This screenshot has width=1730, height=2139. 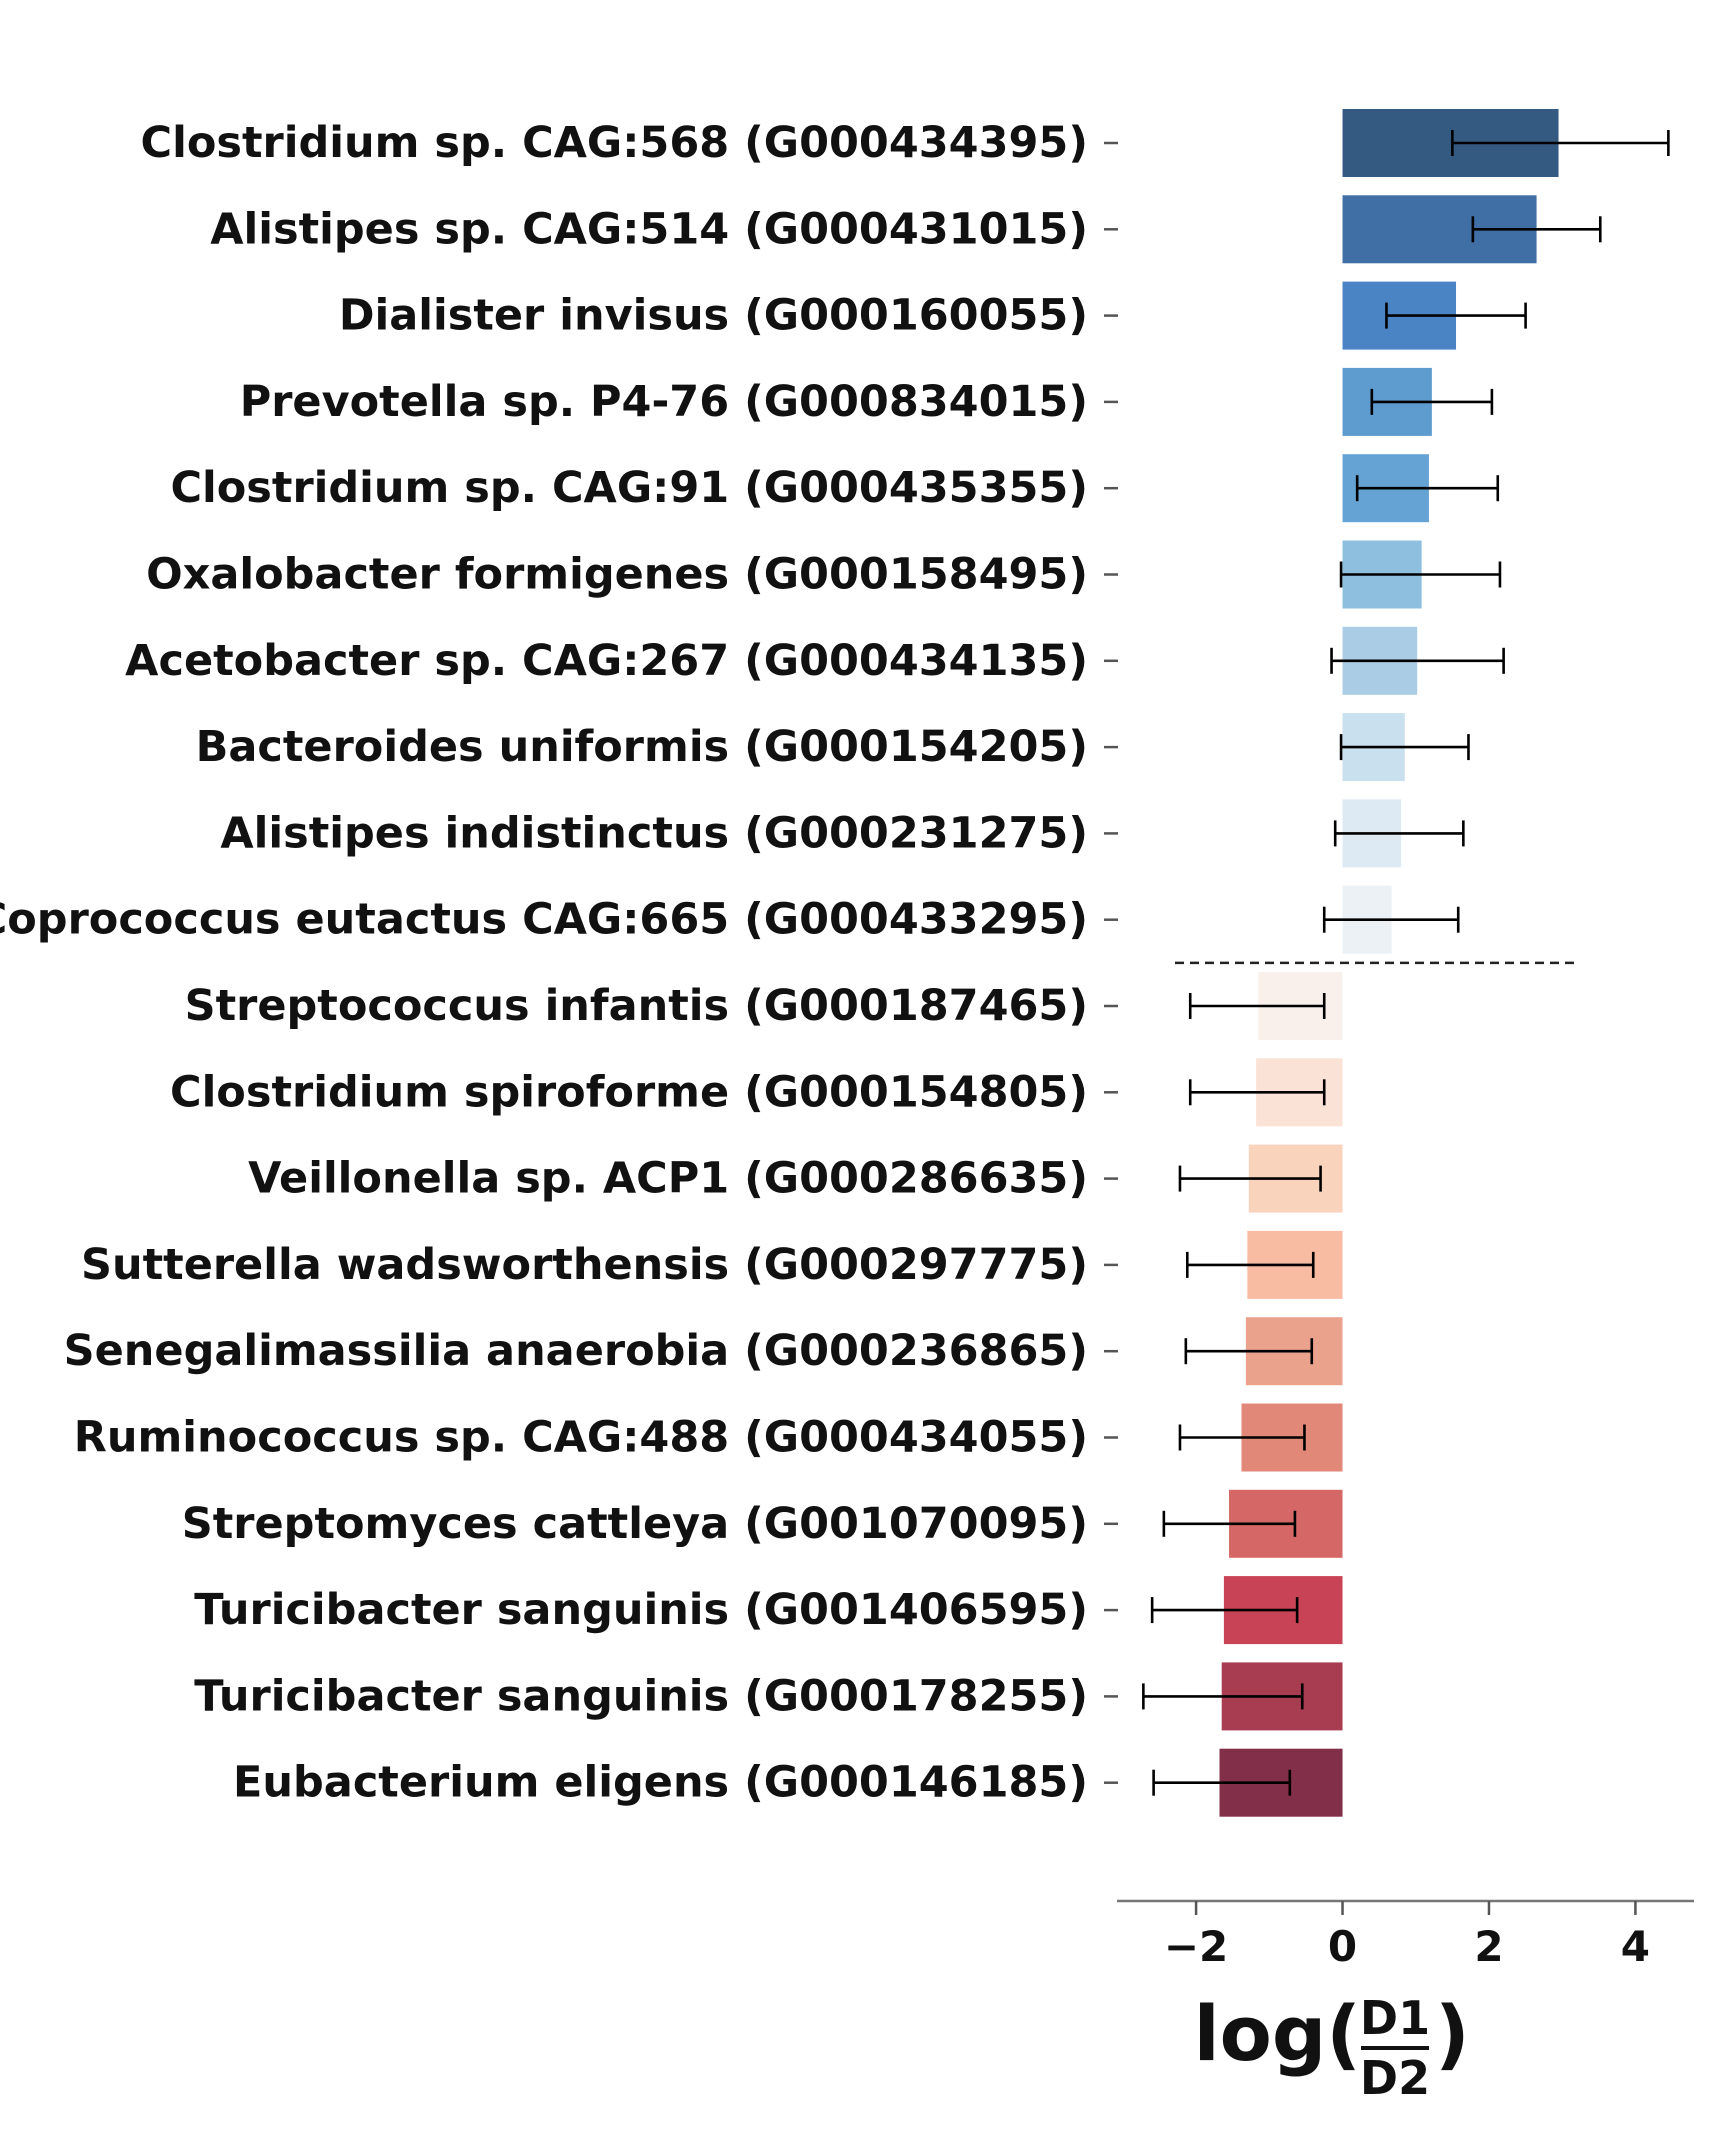 What do you see at coordinates (1342, 1946) in the screenshot?
I see `x-tick-label: 0` at bounding box center [1342, 1946].